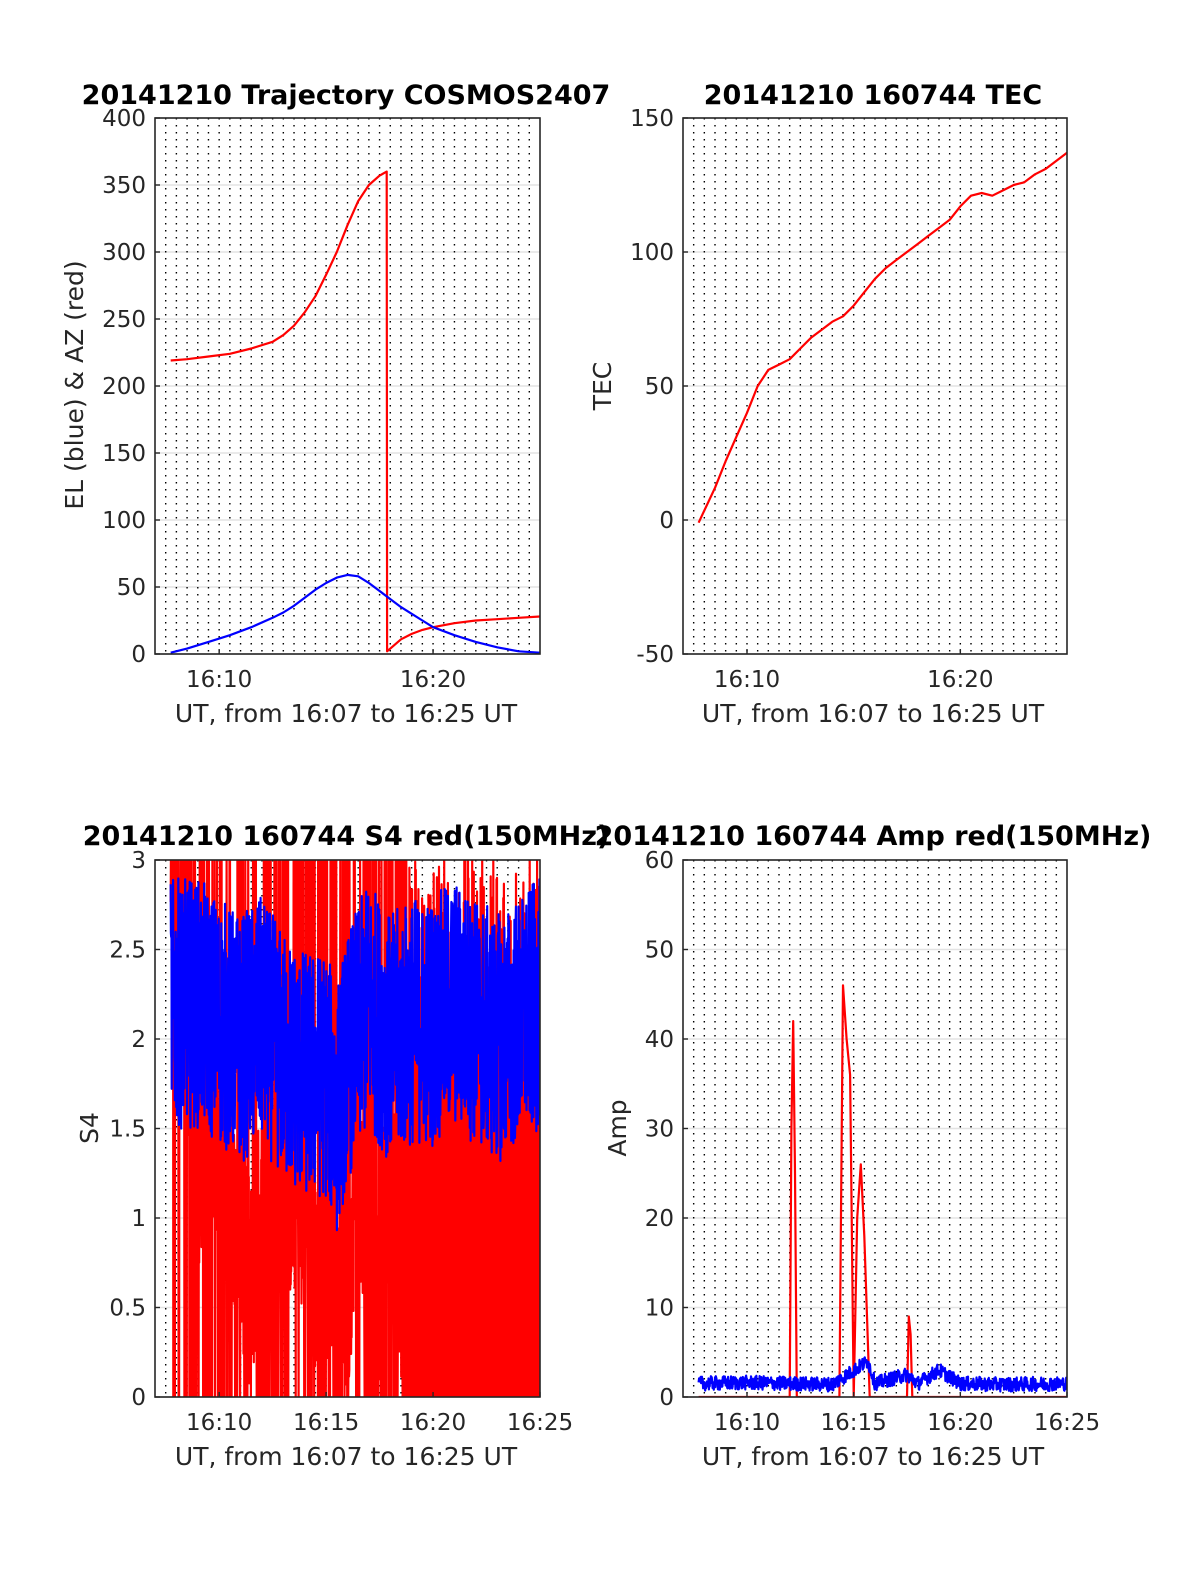  I want to click on y-tick-label: 400, so click(124, 119).